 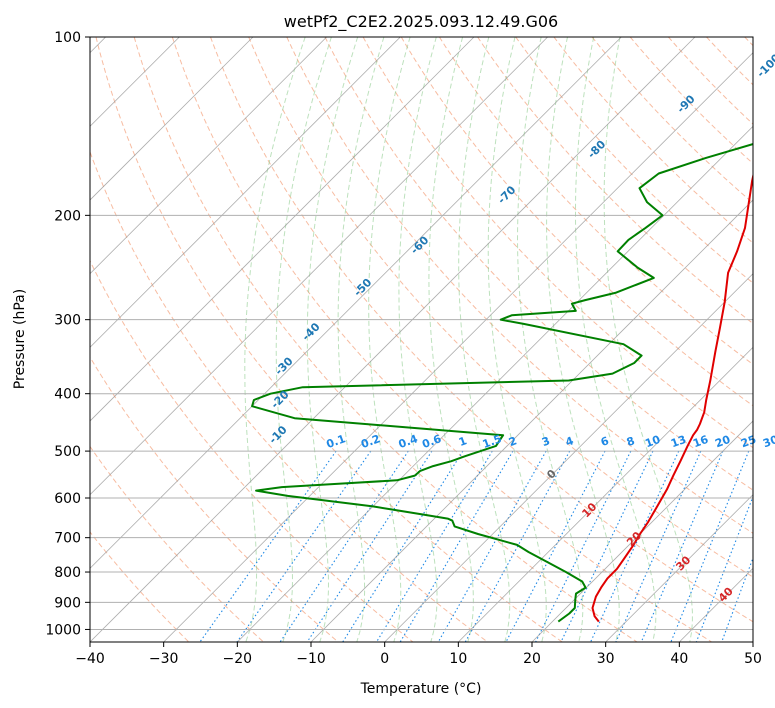 I want to click on x-tick-label: −40, so click(x=90, y=659).